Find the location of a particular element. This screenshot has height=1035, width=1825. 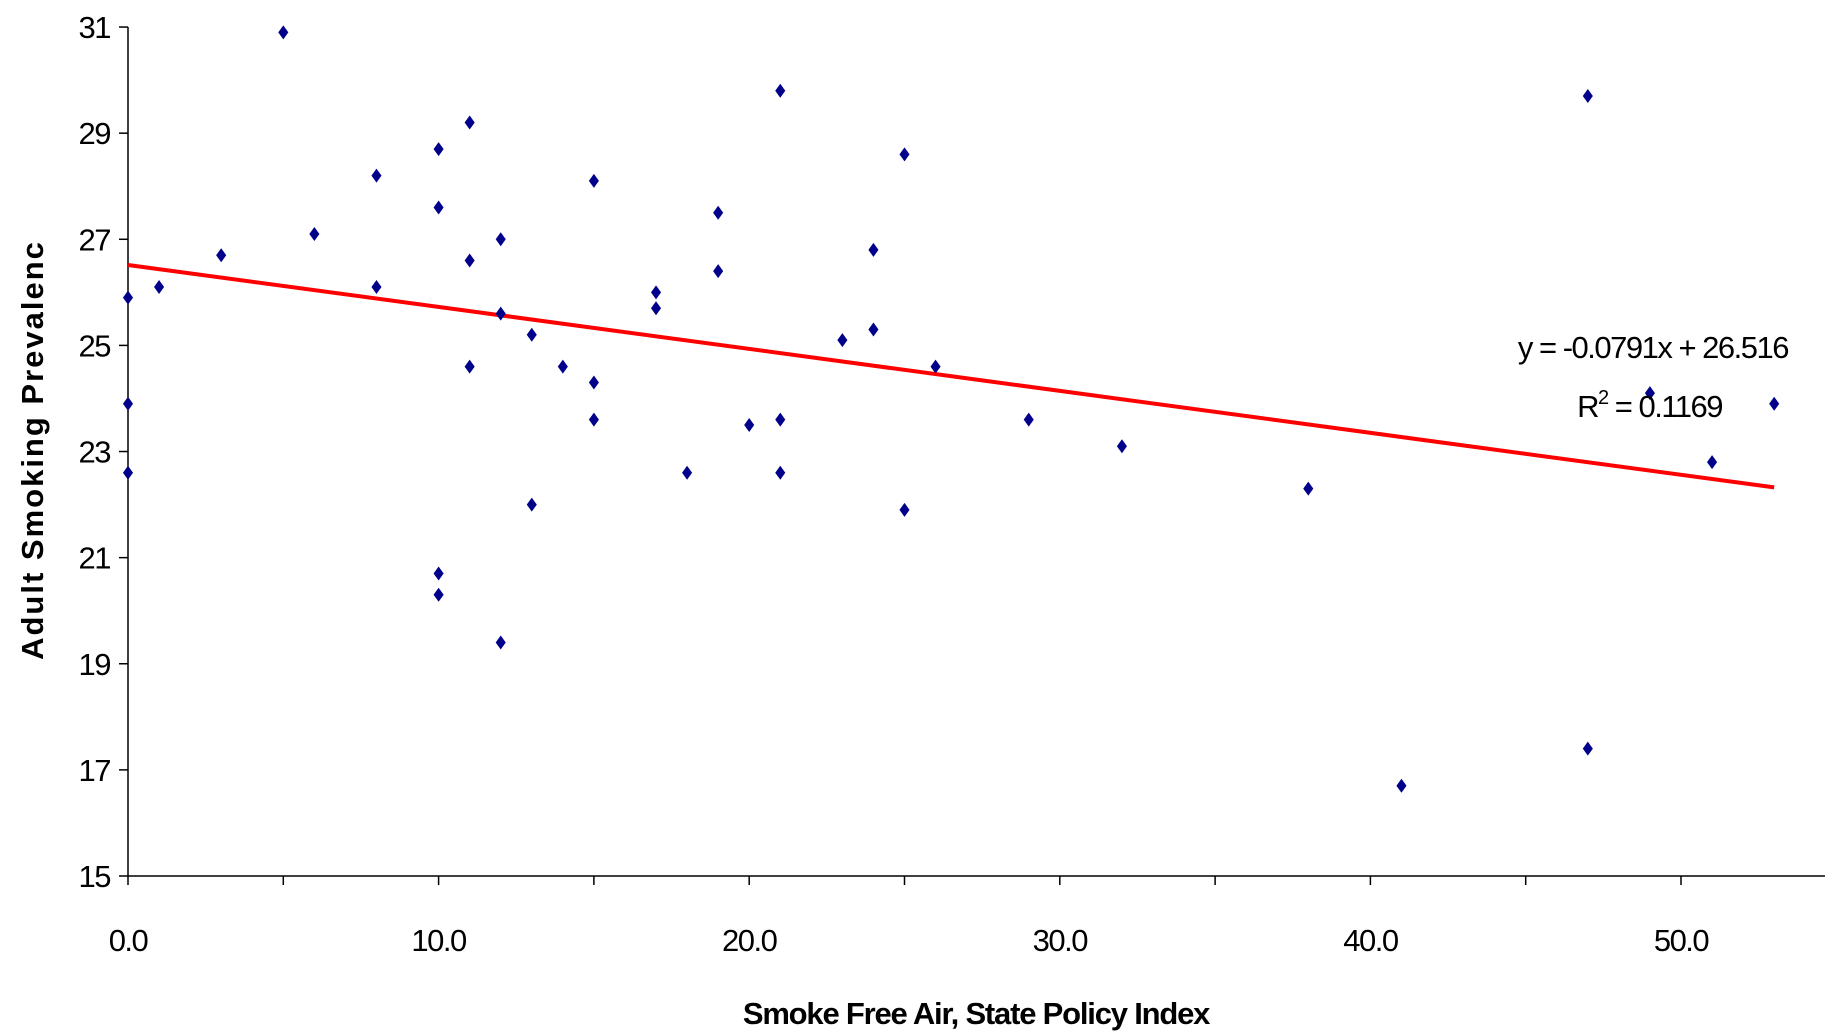

y-tick-label: 25 is located at coordinates (95, 345).